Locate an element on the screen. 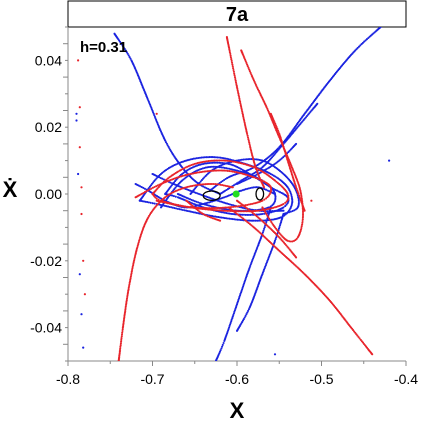 The image size is (424, 421). y-axis-title: Ẋ is located at coordinates (10, 189).